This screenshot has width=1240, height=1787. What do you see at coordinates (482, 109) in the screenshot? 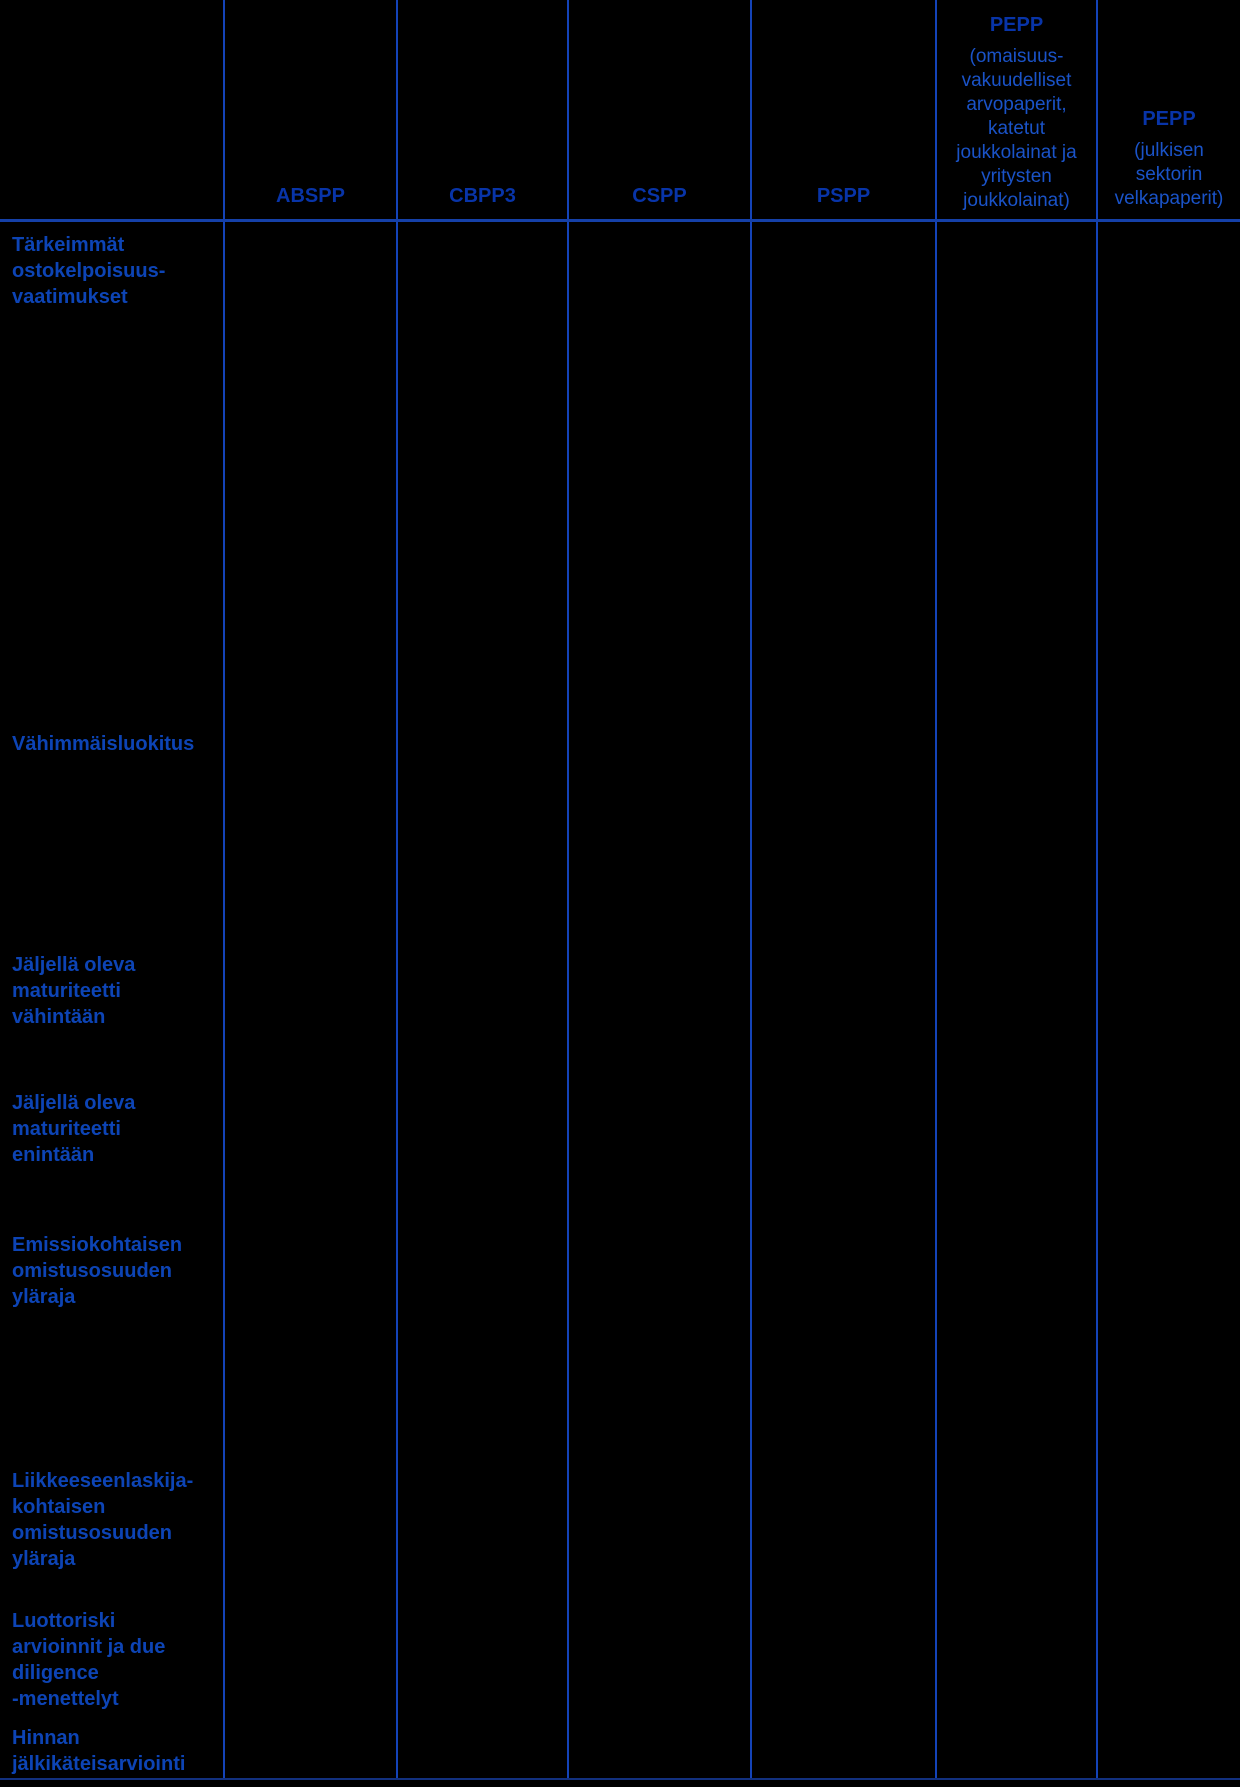
I see `column-header-cbpp3: CBPP3` at bounding box center [482, 109].